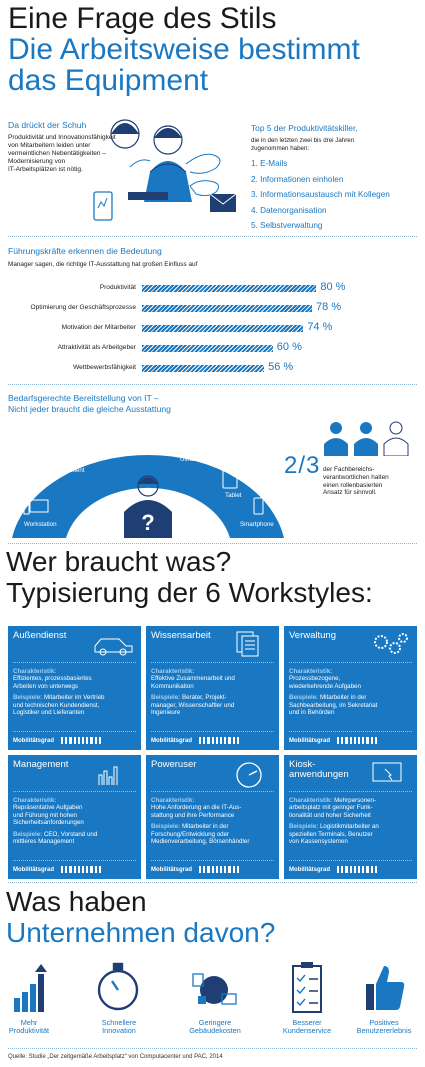 Image resolution: width=425 pixels, height=1067 pixels. I want to click on card-title-line: Verwaltung, so click(313, 635).